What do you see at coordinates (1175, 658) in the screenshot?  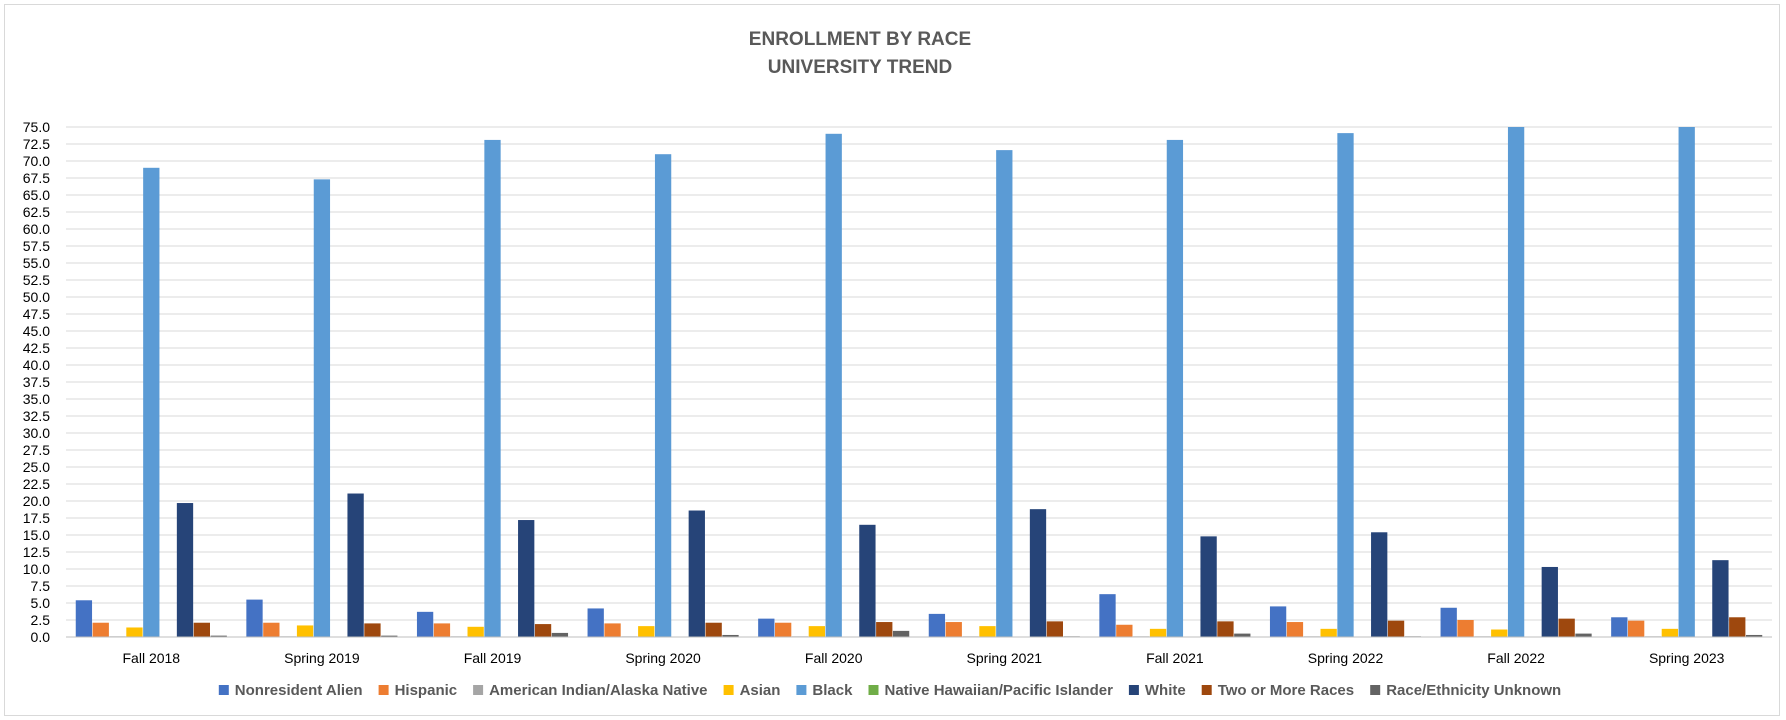 I see `x-tick-label: Fall 2021` at bounding box center [1175, 658].